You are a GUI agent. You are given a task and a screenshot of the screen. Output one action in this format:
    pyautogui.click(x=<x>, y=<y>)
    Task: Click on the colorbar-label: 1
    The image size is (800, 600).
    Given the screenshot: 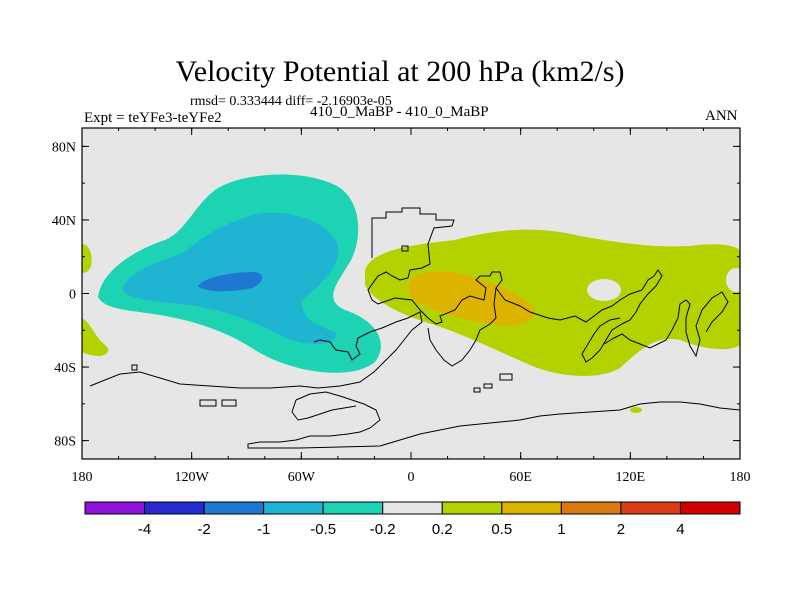 What is the action you would take?
    pyautogui.click(x=561, y=529)
    